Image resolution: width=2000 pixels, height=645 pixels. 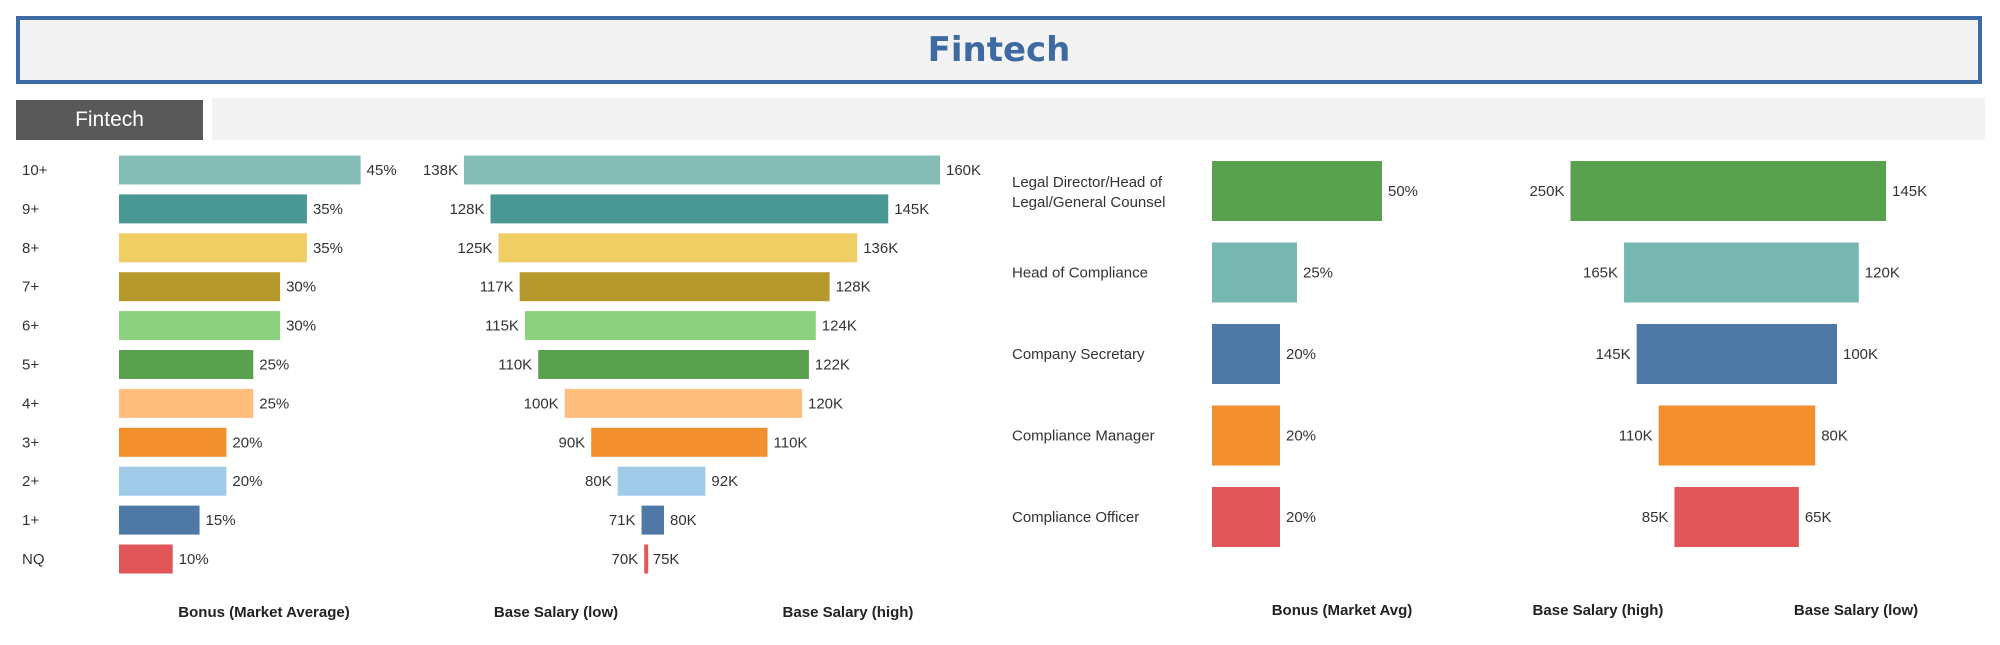 What do you see at coordinates (839, 326) in the screenshot?
I see `salary-high-label: 124K` at bounding box center [839, 326].